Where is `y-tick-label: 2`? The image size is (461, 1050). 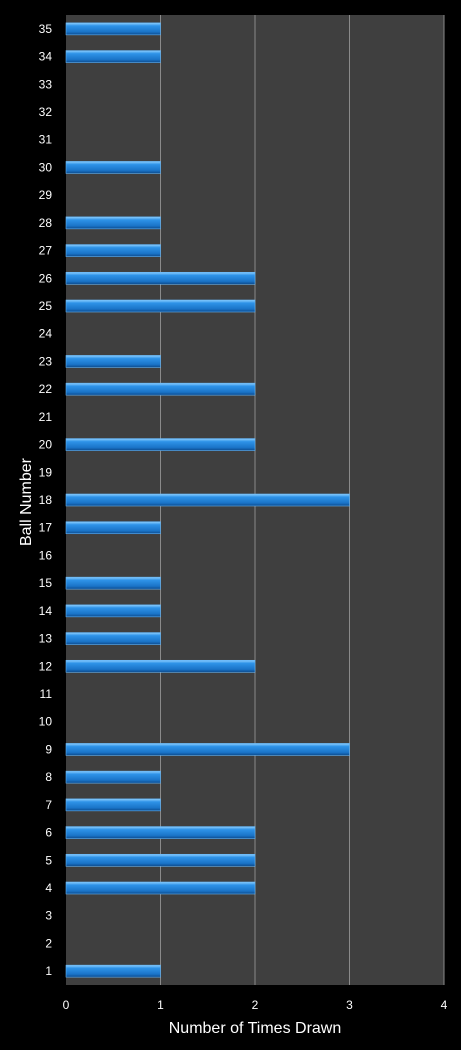
y-tick-label: 2 is located at coordinates (48, 943).